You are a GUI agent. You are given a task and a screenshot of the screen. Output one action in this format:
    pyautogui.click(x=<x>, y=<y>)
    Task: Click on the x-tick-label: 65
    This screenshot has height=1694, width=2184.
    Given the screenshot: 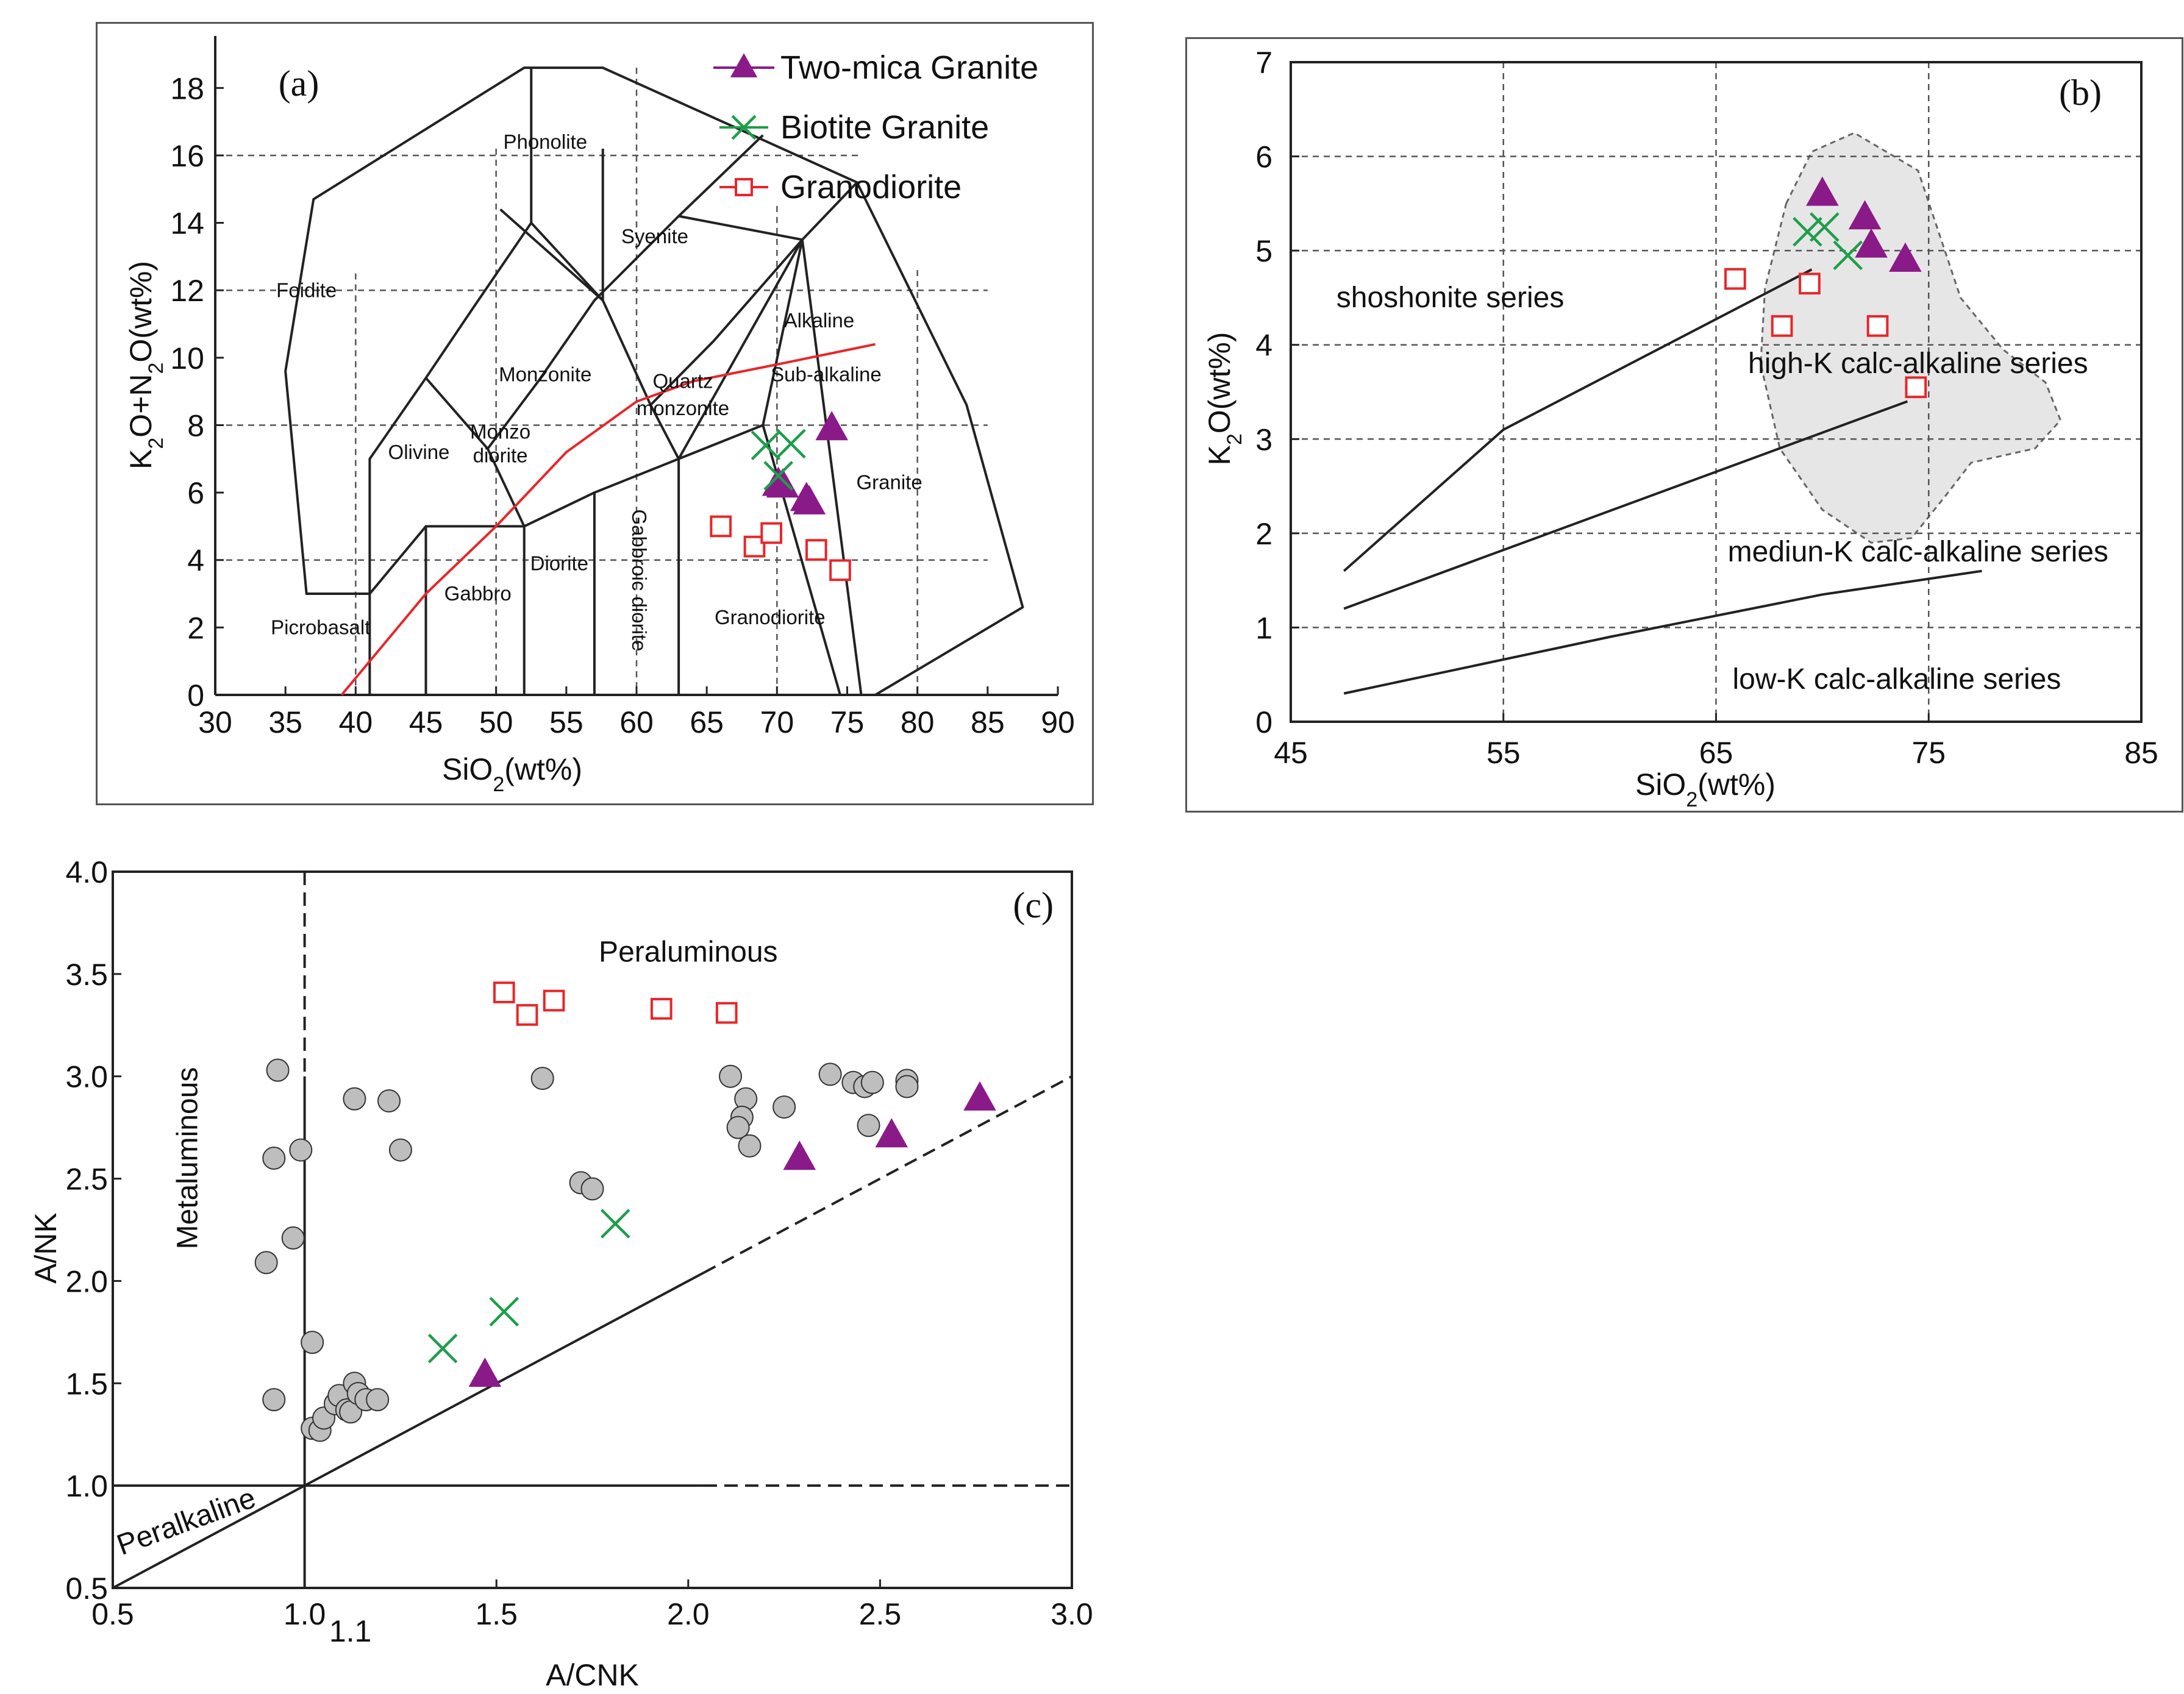 What is the action you would take?
    pyautogui.click(x=1716, y=753)
    